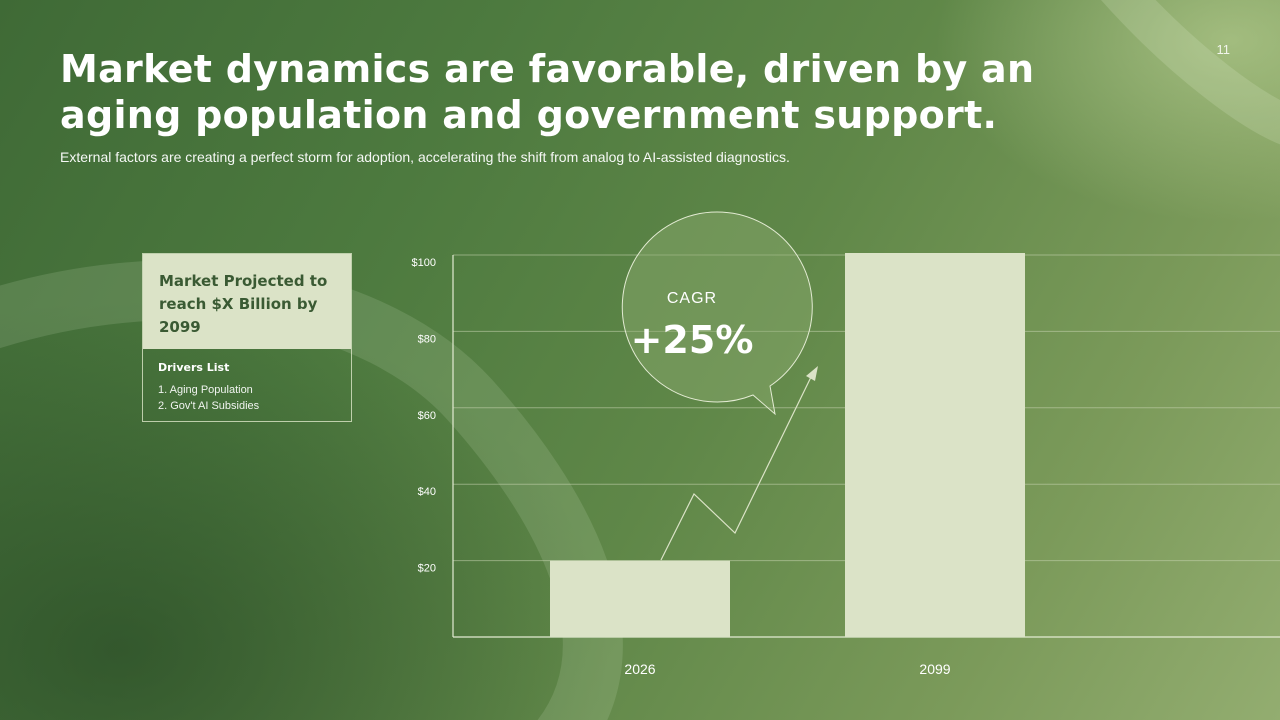  Describe the element at coordinates (692, 340) in the screenshot. I see `cagr-value: +25%` at that location.